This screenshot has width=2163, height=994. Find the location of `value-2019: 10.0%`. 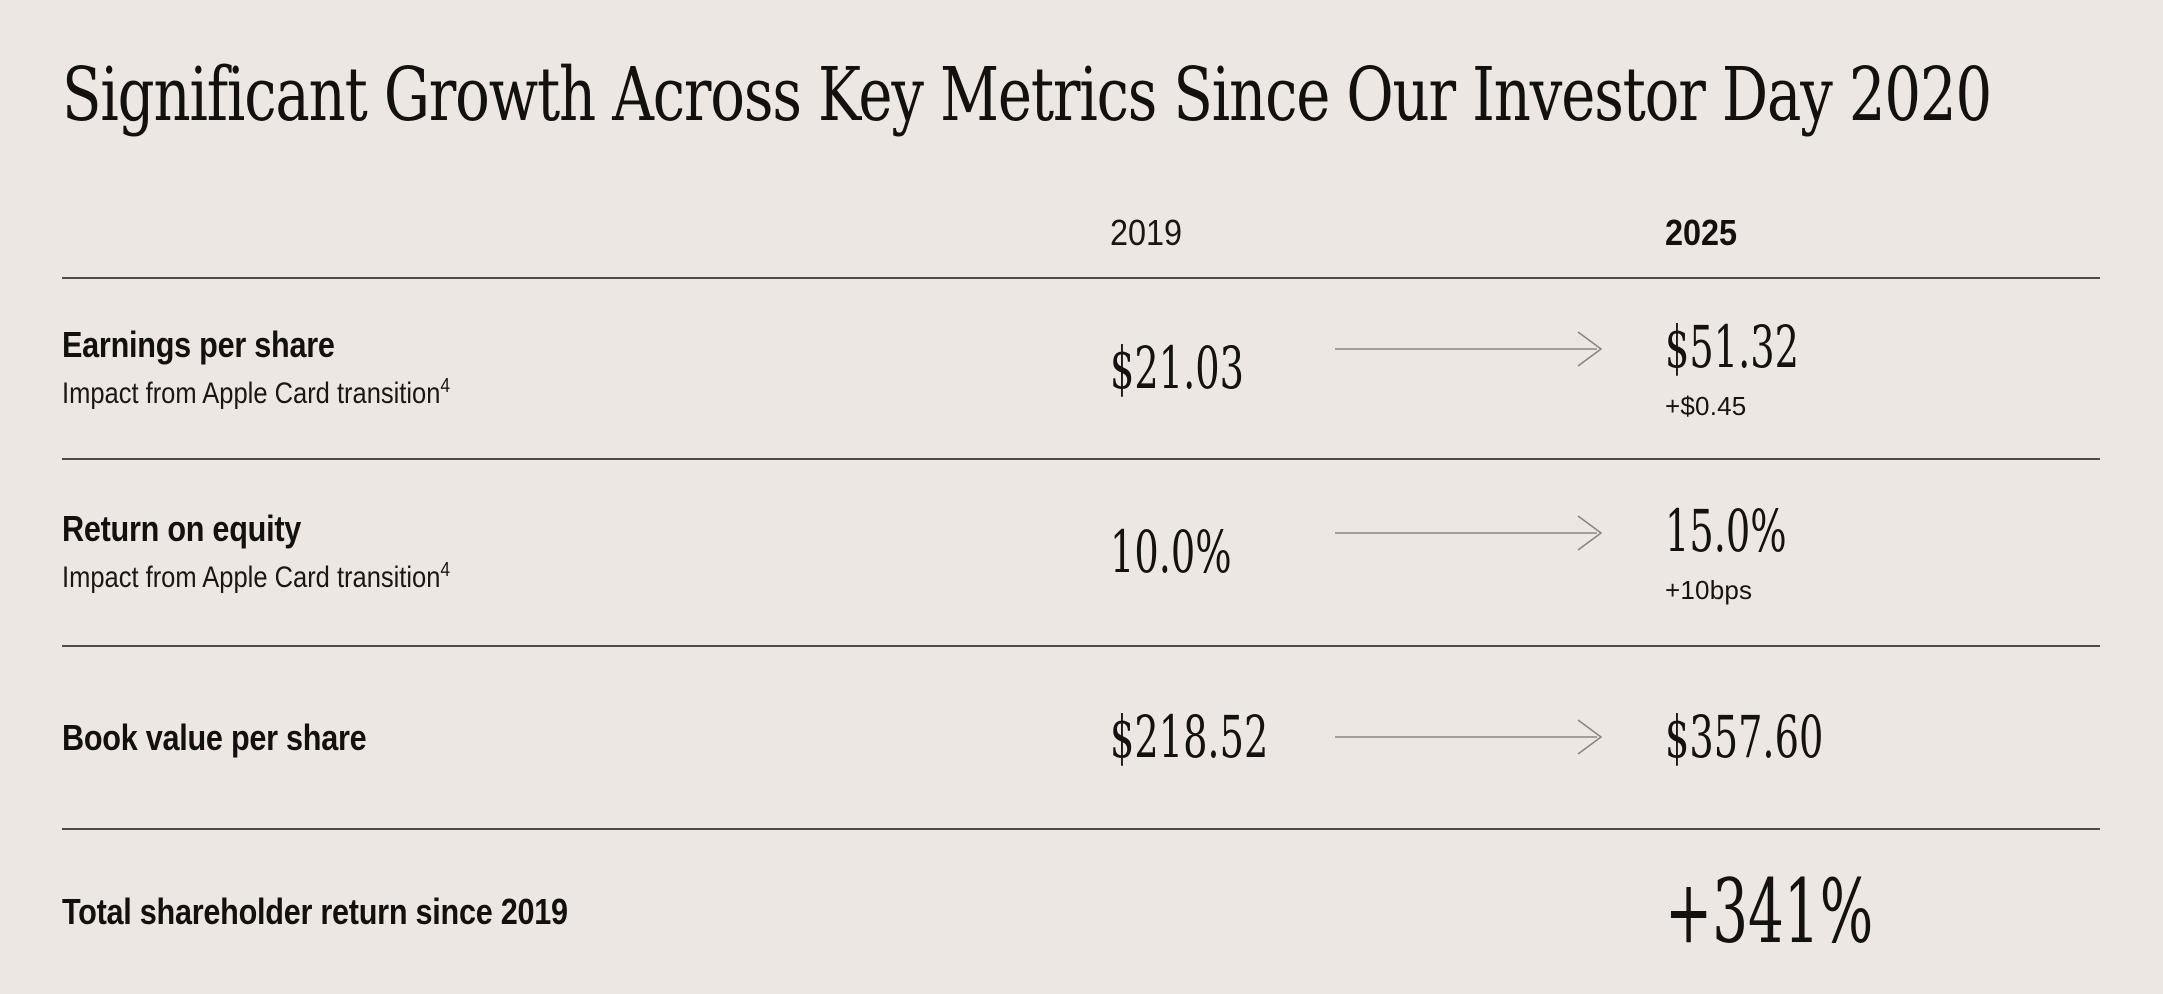

value-2019: 10.0% is located at coordinates (1171, 552).